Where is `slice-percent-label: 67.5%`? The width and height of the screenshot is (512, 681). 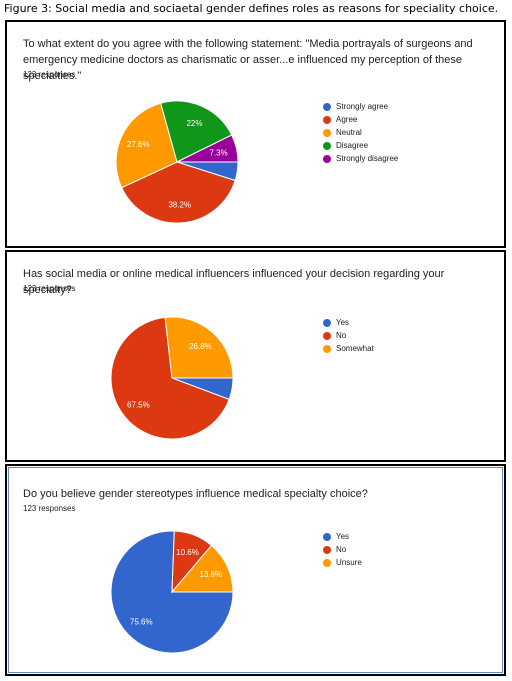 slice-percent-label: 67.5% is located at coordinates (138, 404).